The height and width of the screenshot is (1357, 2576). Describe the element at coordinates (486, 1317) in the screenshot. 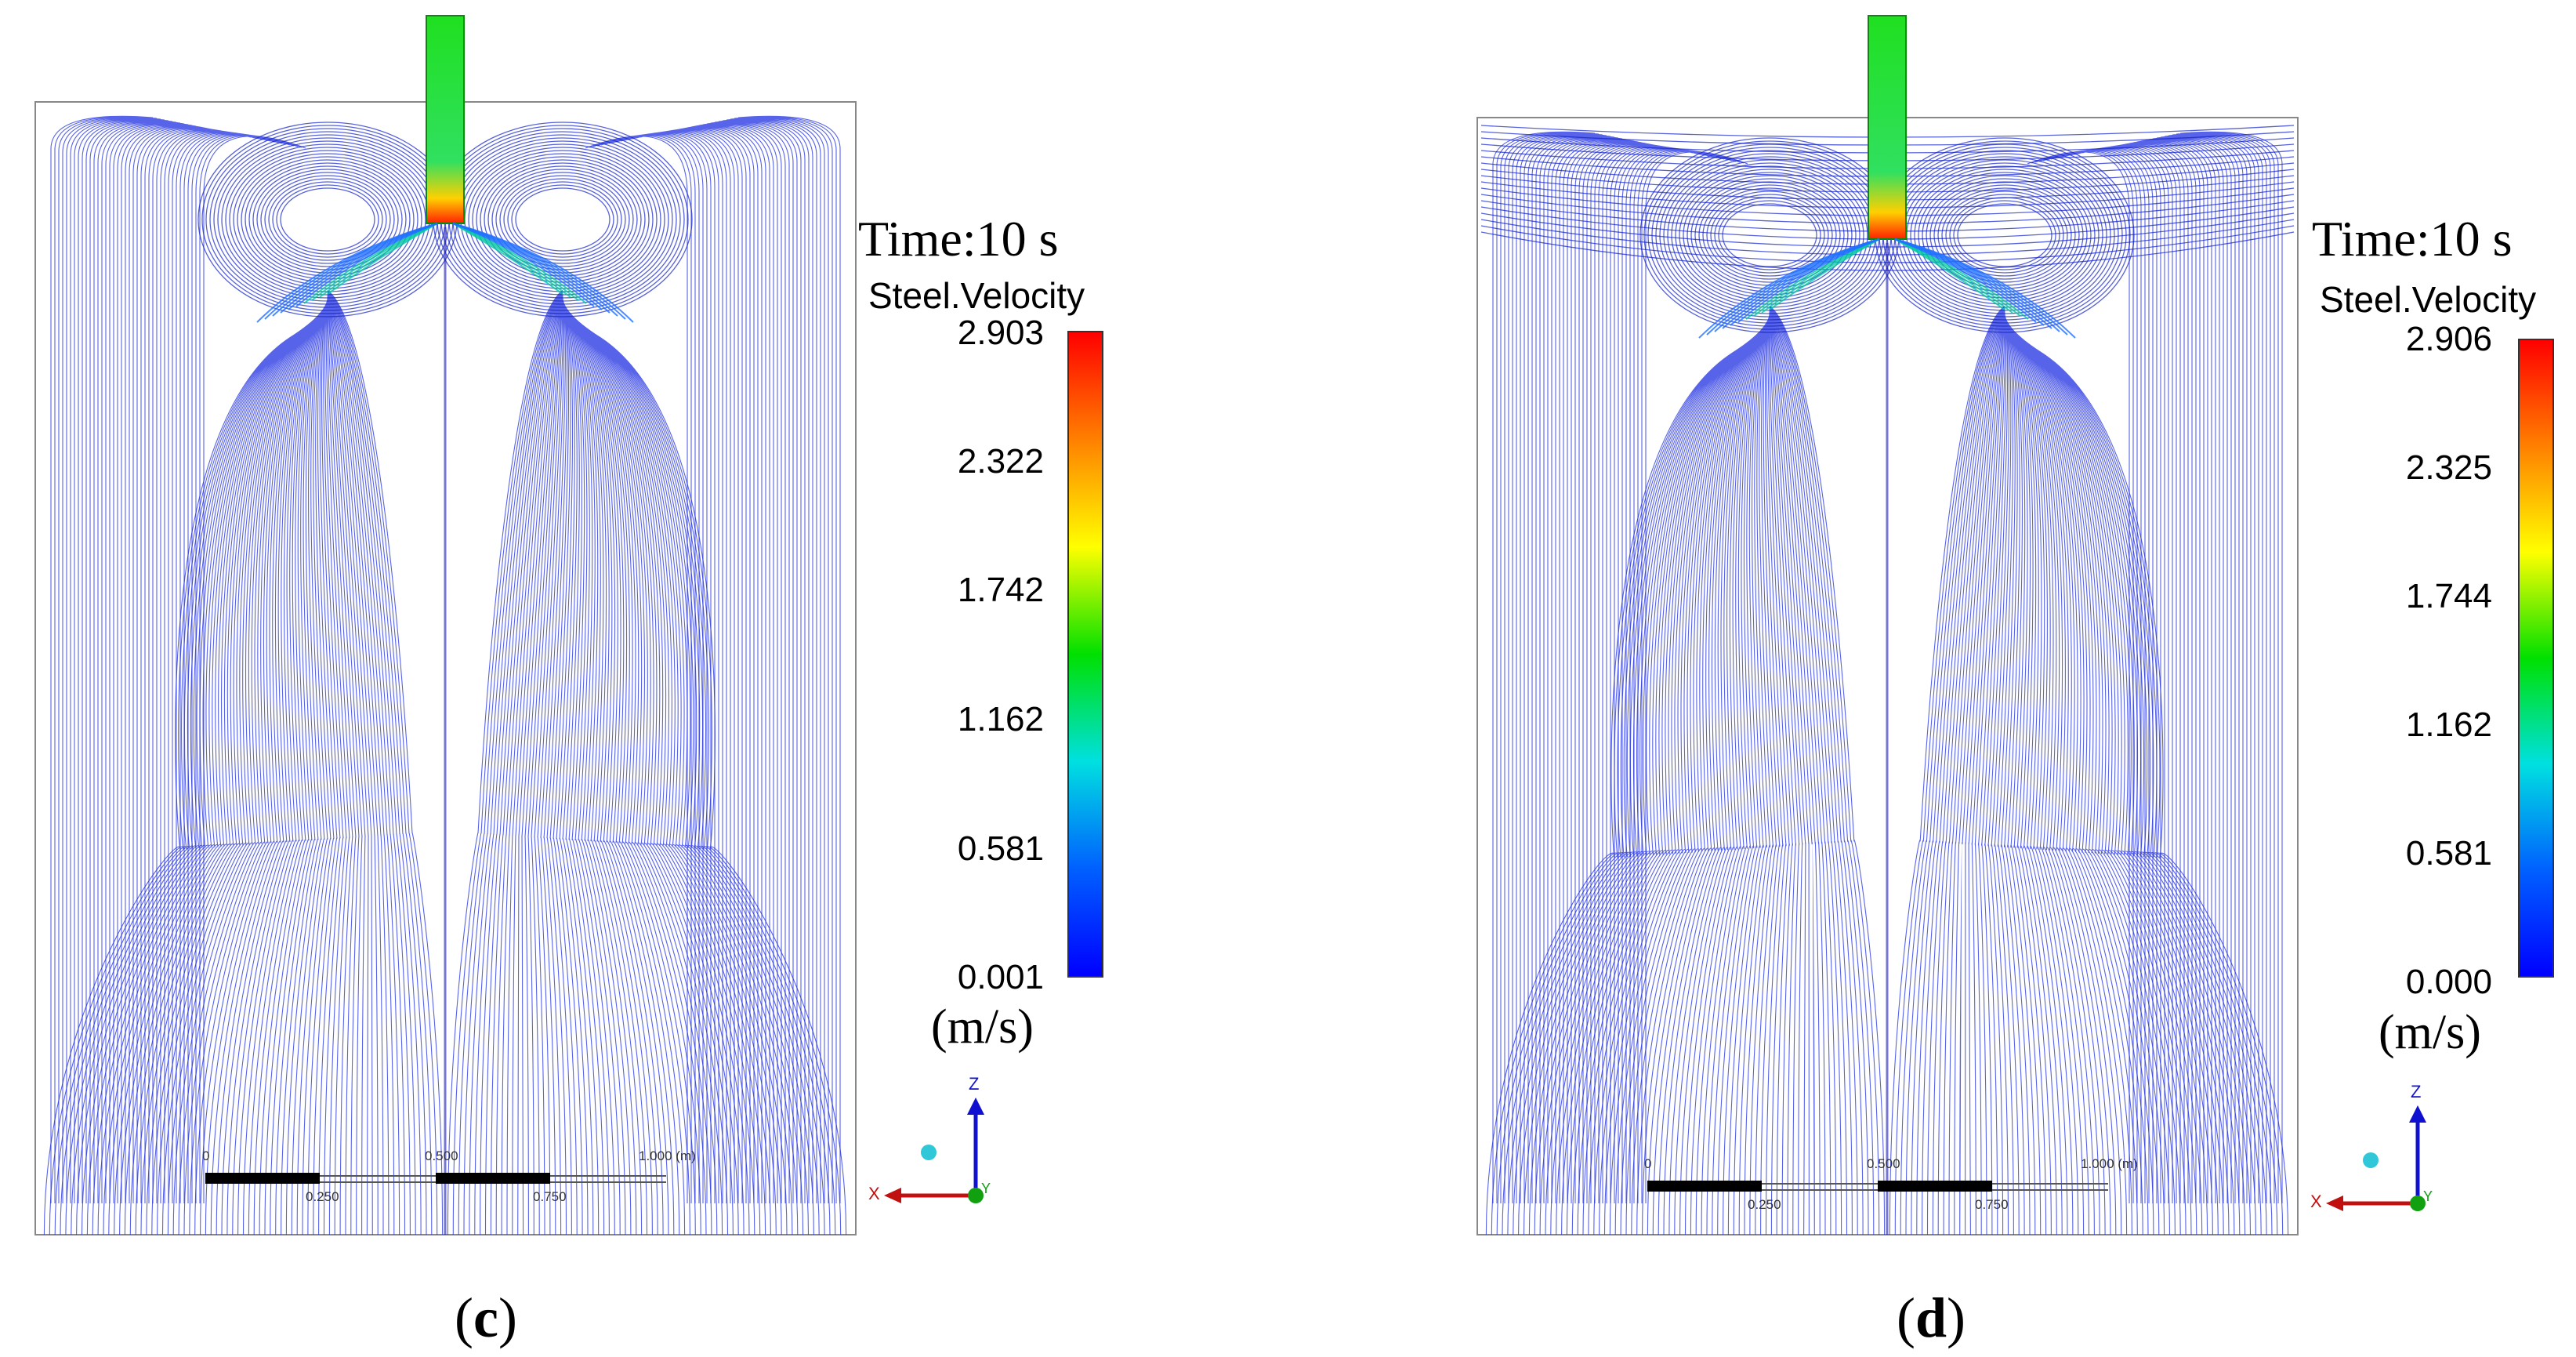

I see `panel-label-c: (c)` at that location.